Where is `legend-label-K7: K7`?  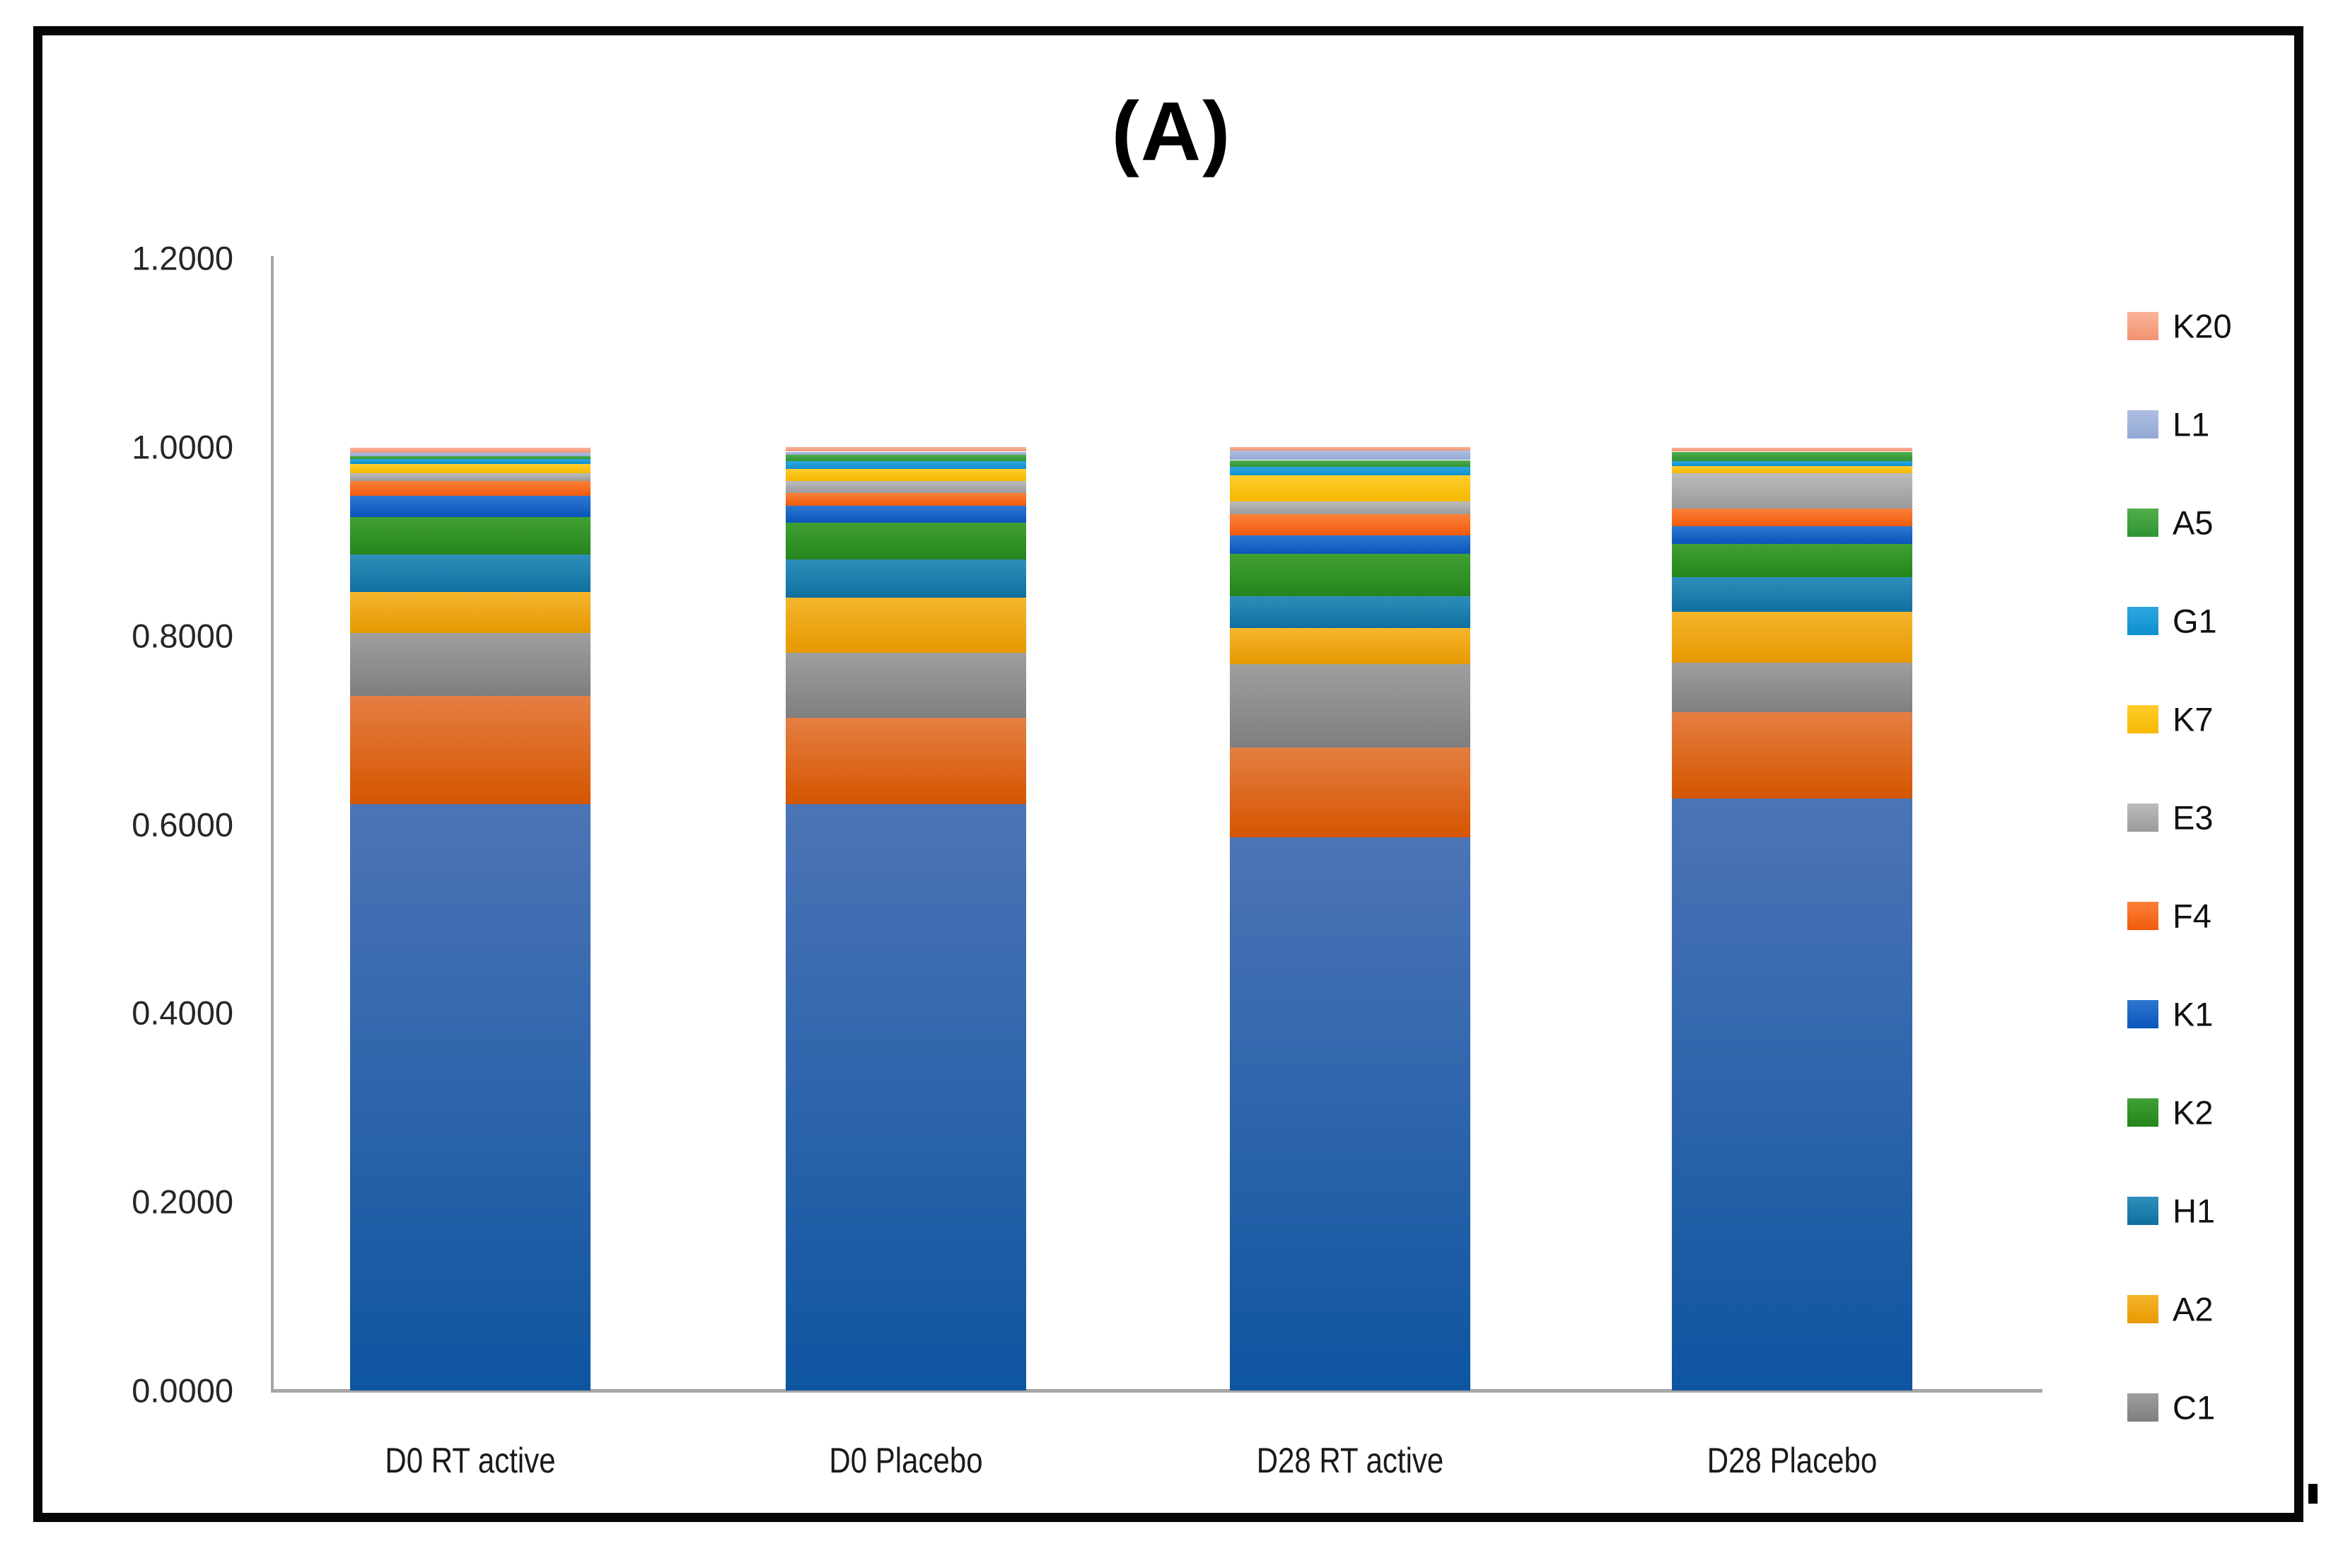
legend-label-K7: K7 is located at coordinates (2193, 719).